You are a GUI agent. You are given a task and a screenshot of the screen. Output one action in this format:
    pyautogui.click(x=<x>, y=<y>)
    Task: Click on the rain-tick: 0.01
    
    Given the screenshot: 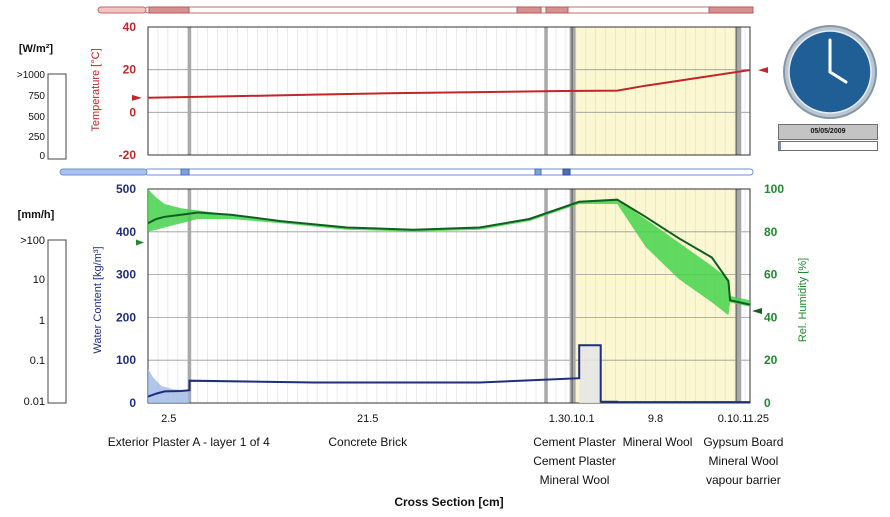 What is the action you would take?
    pyautogui.click(x=34, y=402)
    